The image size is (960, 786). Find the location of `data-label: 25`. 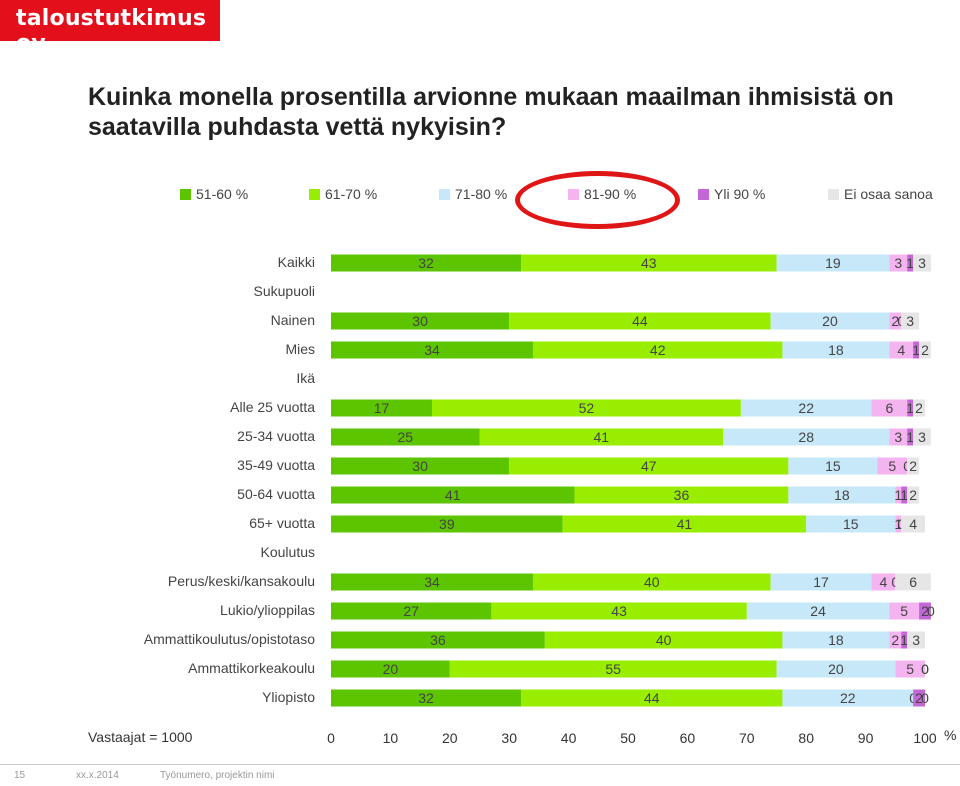

data-label: 25 is located at coordinates (405, 437).